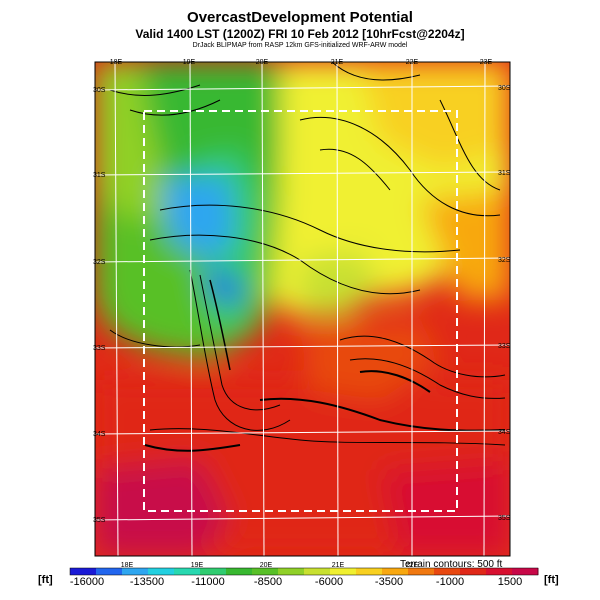 The image size is (600, 600). I want to click on lon-label-bottom: 19E, so click(197, 565).